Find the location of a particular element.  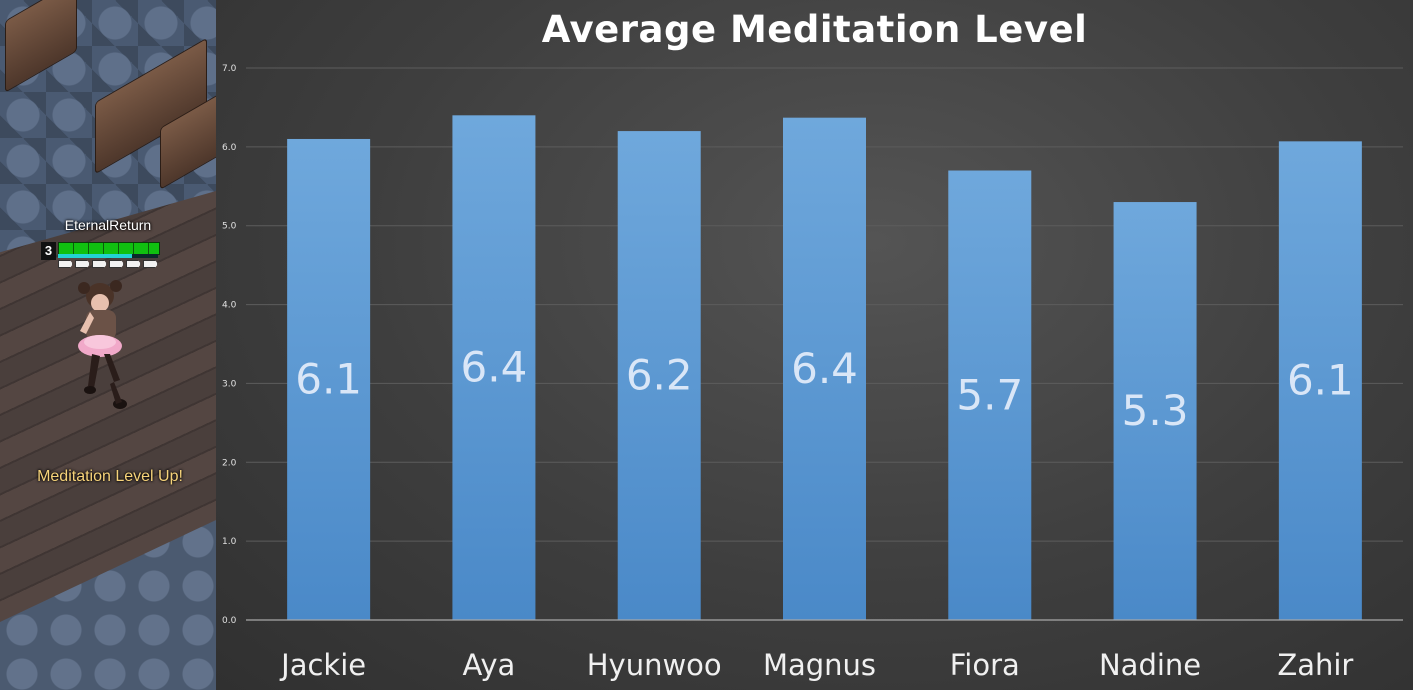

stamina-bar is located at coordinates (108, 256).